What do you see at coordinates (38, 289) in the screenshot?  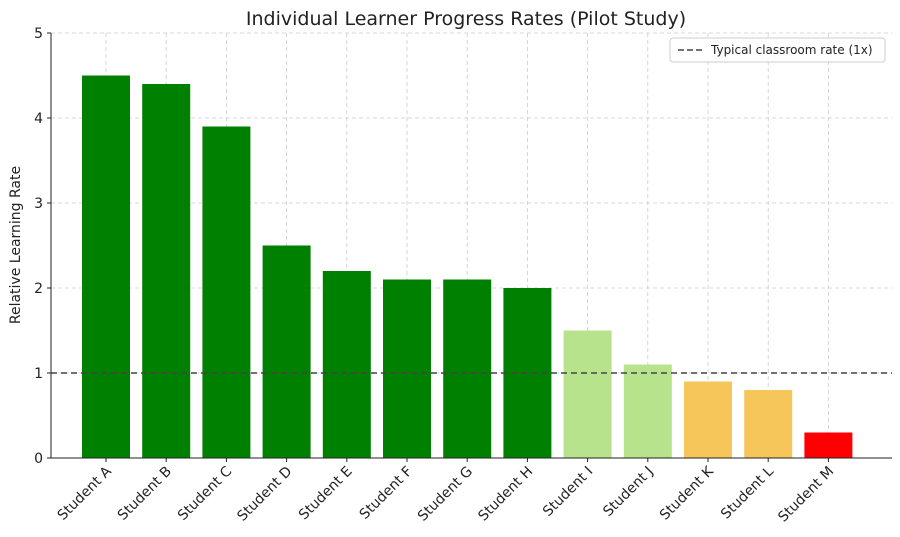 I see `y-tick-label: 2` at bounding box center [38, 289].